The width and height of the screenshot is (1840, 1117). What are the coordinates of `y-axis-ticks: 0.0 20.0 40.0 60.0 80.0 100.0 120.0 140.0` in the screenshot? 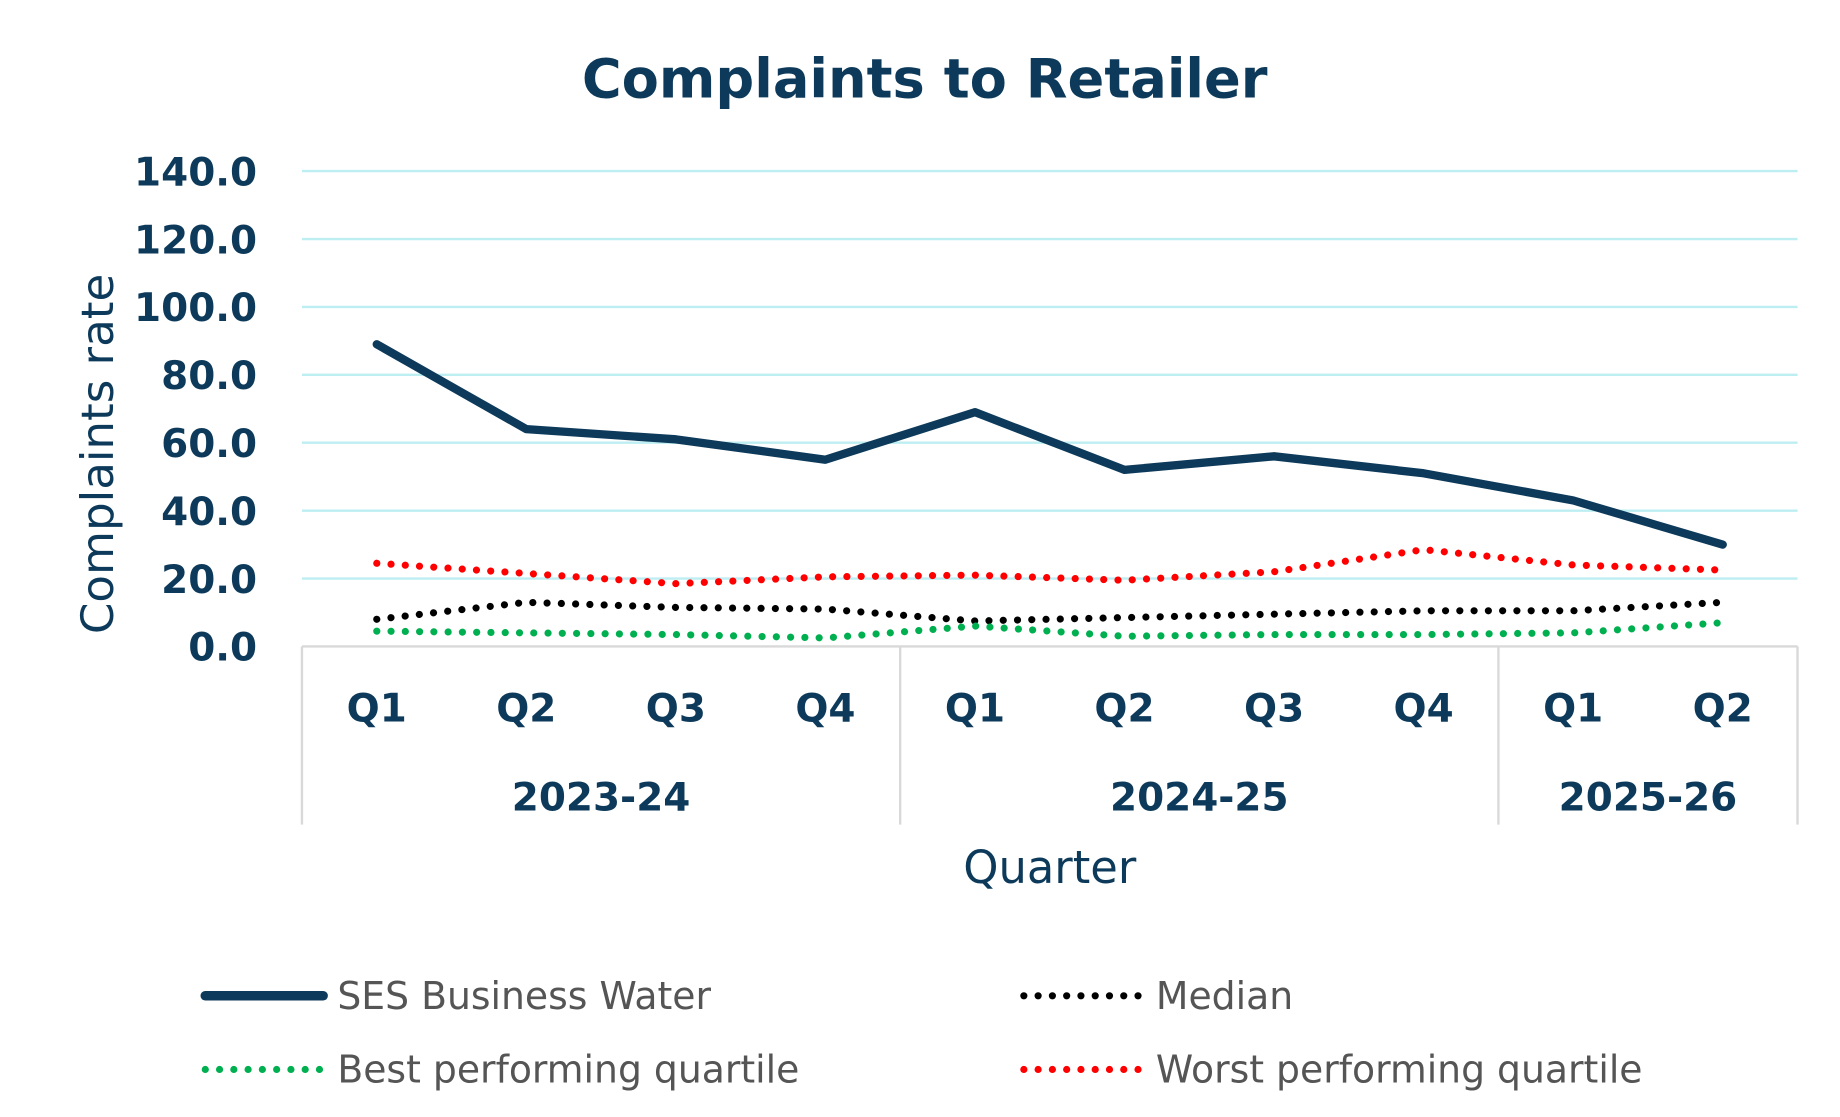 It's located at (195, 410).